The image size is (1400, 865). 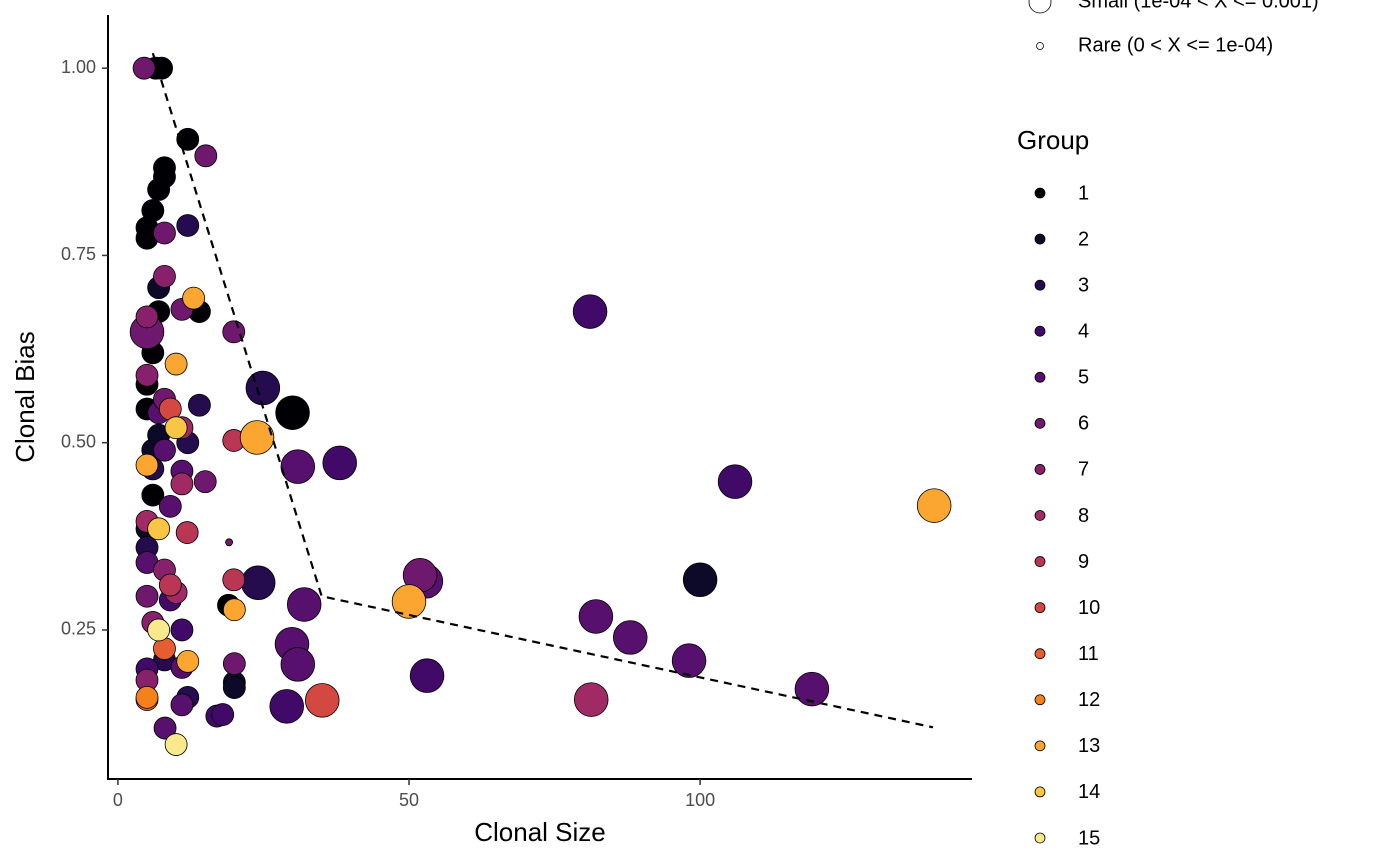 I want to click on legend-label: 10, so click(x=1089, y=608).